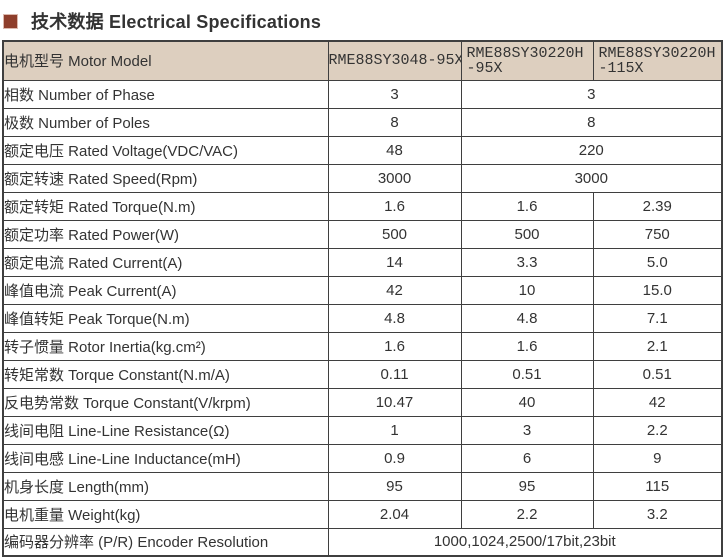  What do you see at coordinates (361, 18) in the screenshot?
I see `section-title-bar: 技术数据 Electrical Specifications` at bounding box center [361, 18].